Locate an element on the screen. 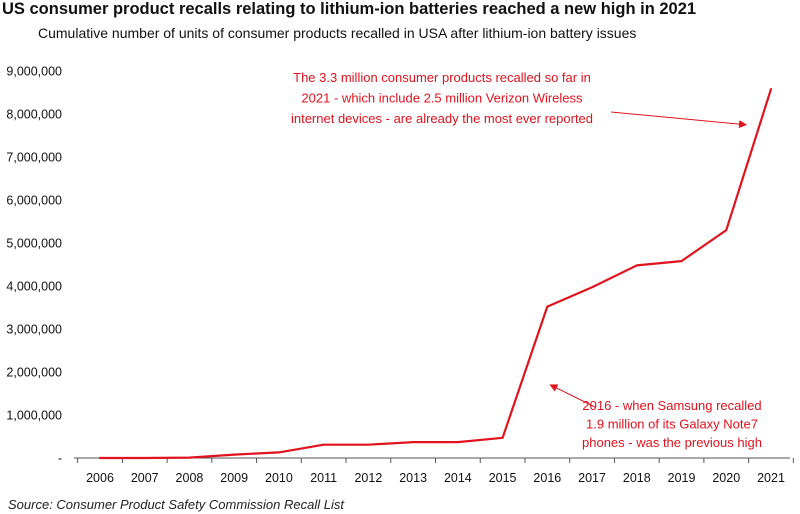 This screenshot has width=800, height=514. x-tick-label: 2006 is located at coordinates (100, 478).